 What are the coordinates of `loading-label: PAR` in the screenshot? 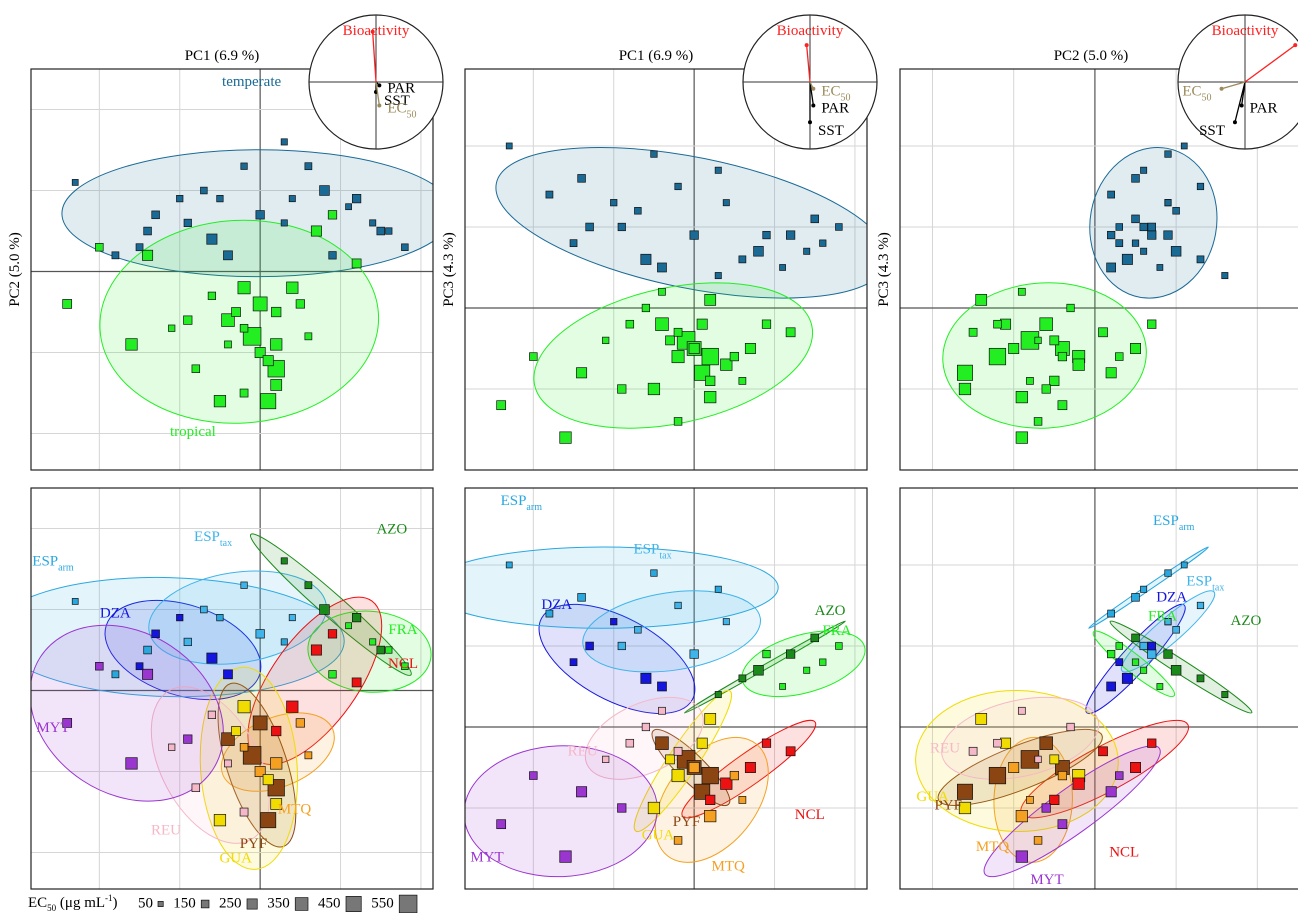 It's located at (835, 109).